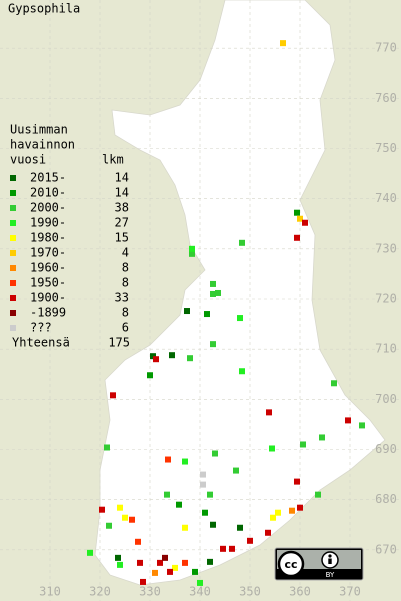 The image size is (401, 601). I want to click on legend-label: 1990-, so click(48, 223).